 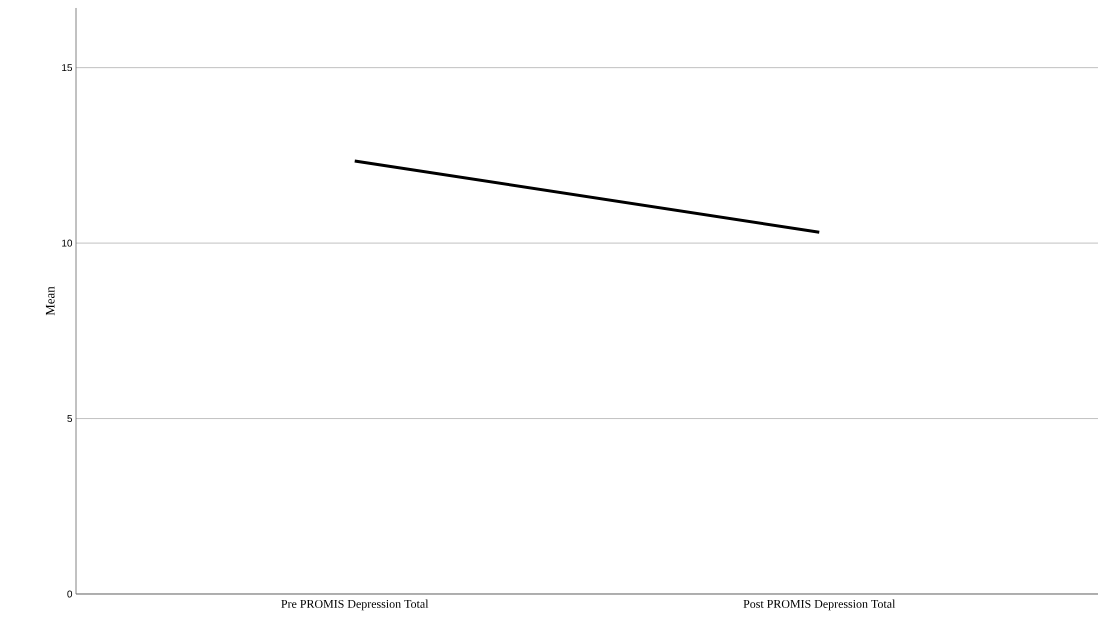 I want to click on y-axis-title: Mean, so click(x=50, y=301).